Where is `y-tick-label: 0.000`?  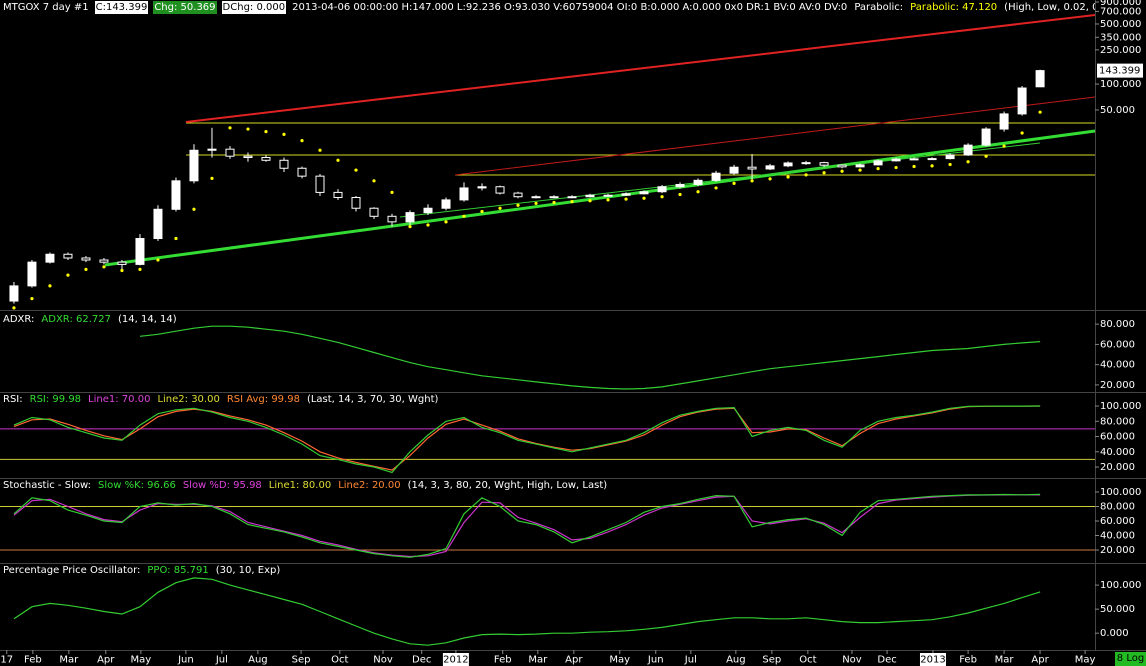
y-tick-label: 0.000 is located at coordinates (1114, 633).